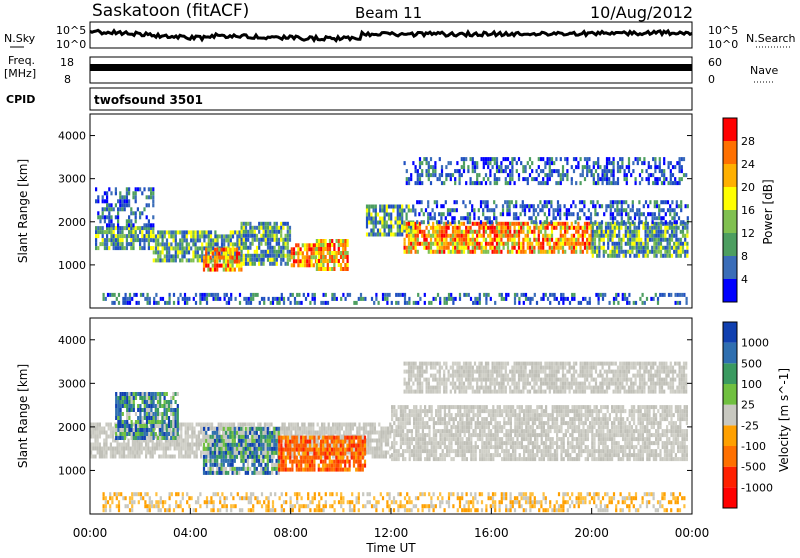 This screenshot has height=558, width=800. I want to click on power-scatter-band, so click(223, 260).